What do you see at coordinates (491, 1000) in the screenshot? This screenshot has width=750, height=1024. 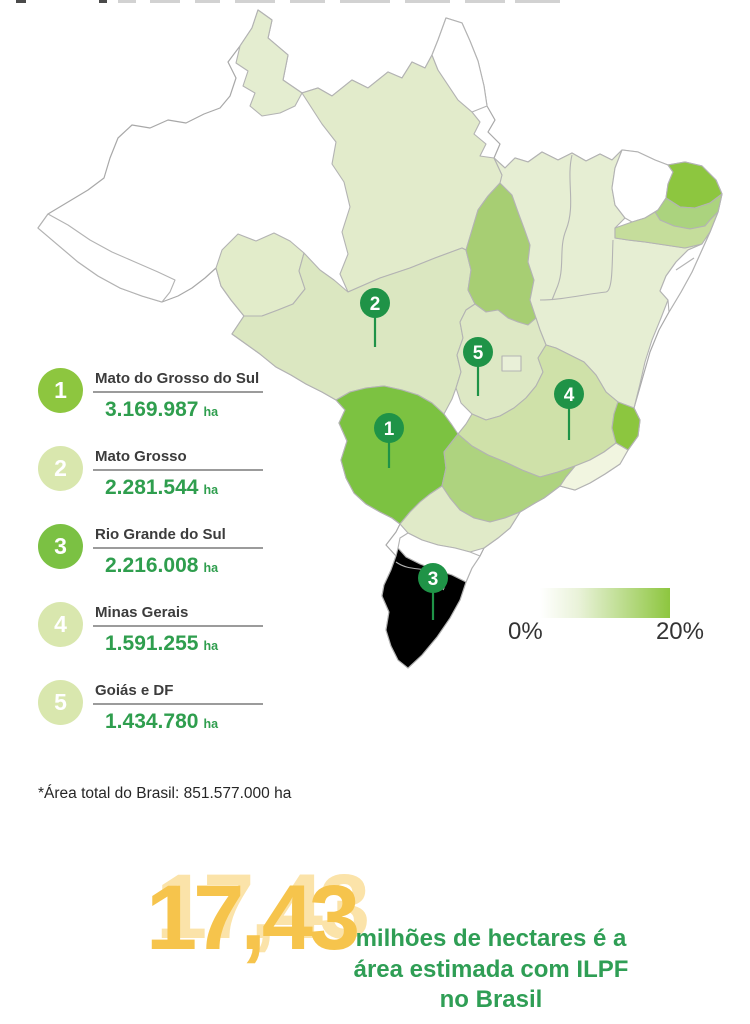 I see `highlight-text-line3: no Brasil` at bounding box center [491, 1000].